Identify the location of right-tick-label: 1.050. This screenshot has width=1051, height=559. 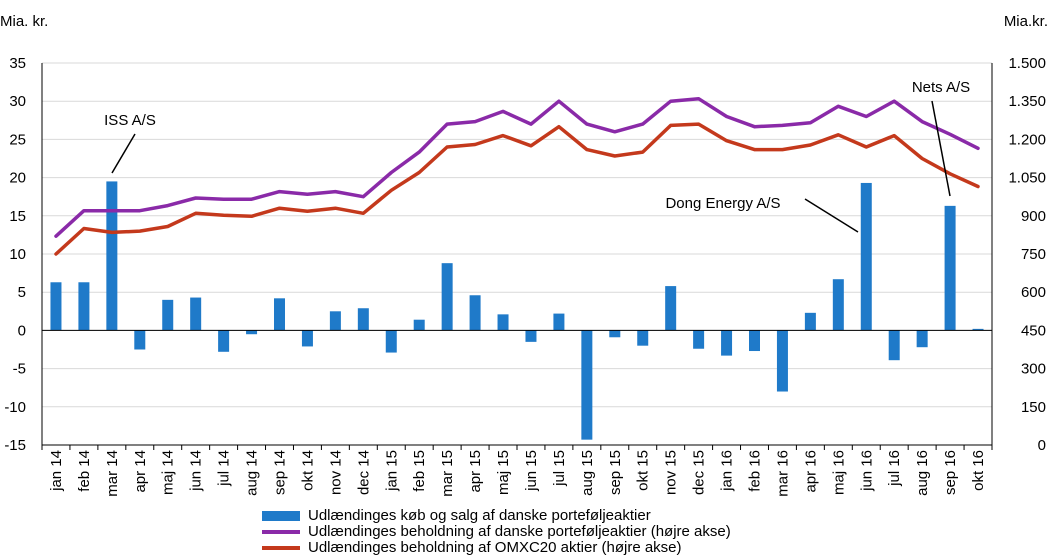
(1027, 178).